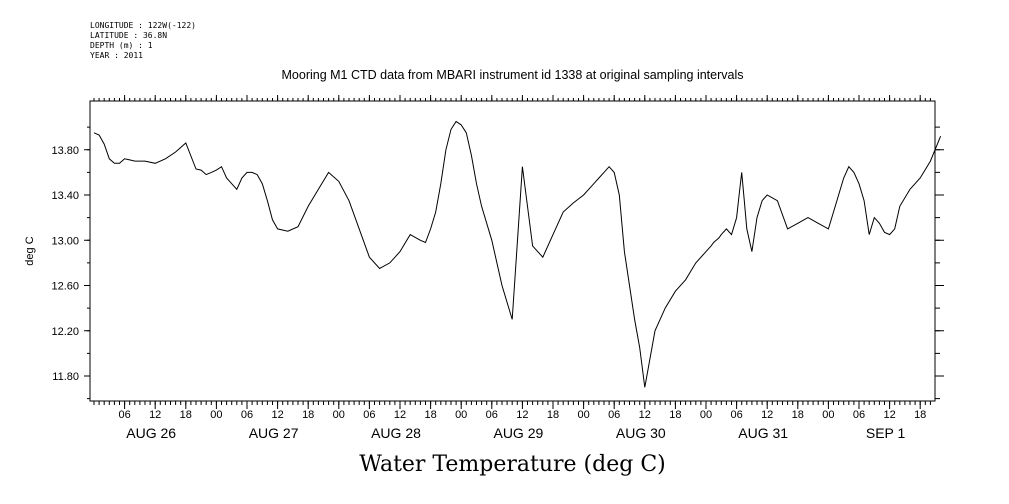 This screenshot has height=504, width=1009. What do you see at coordinates (65, 241) in the screenshot?
I see `y-tick-label: 13.00` at bounding box center [65, 241].